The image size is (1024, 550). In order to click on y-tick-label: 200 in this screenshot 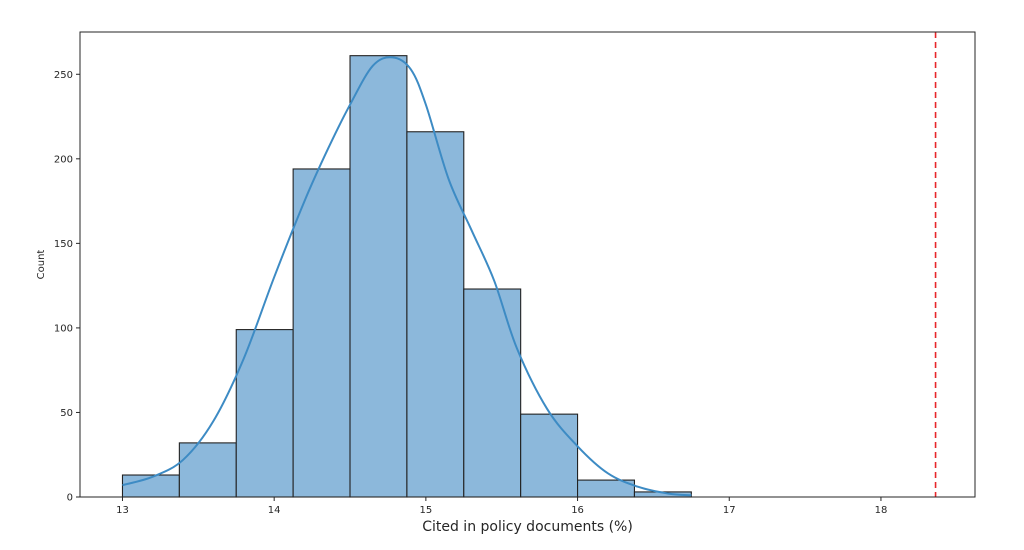, I will do `click(63, 159)`.